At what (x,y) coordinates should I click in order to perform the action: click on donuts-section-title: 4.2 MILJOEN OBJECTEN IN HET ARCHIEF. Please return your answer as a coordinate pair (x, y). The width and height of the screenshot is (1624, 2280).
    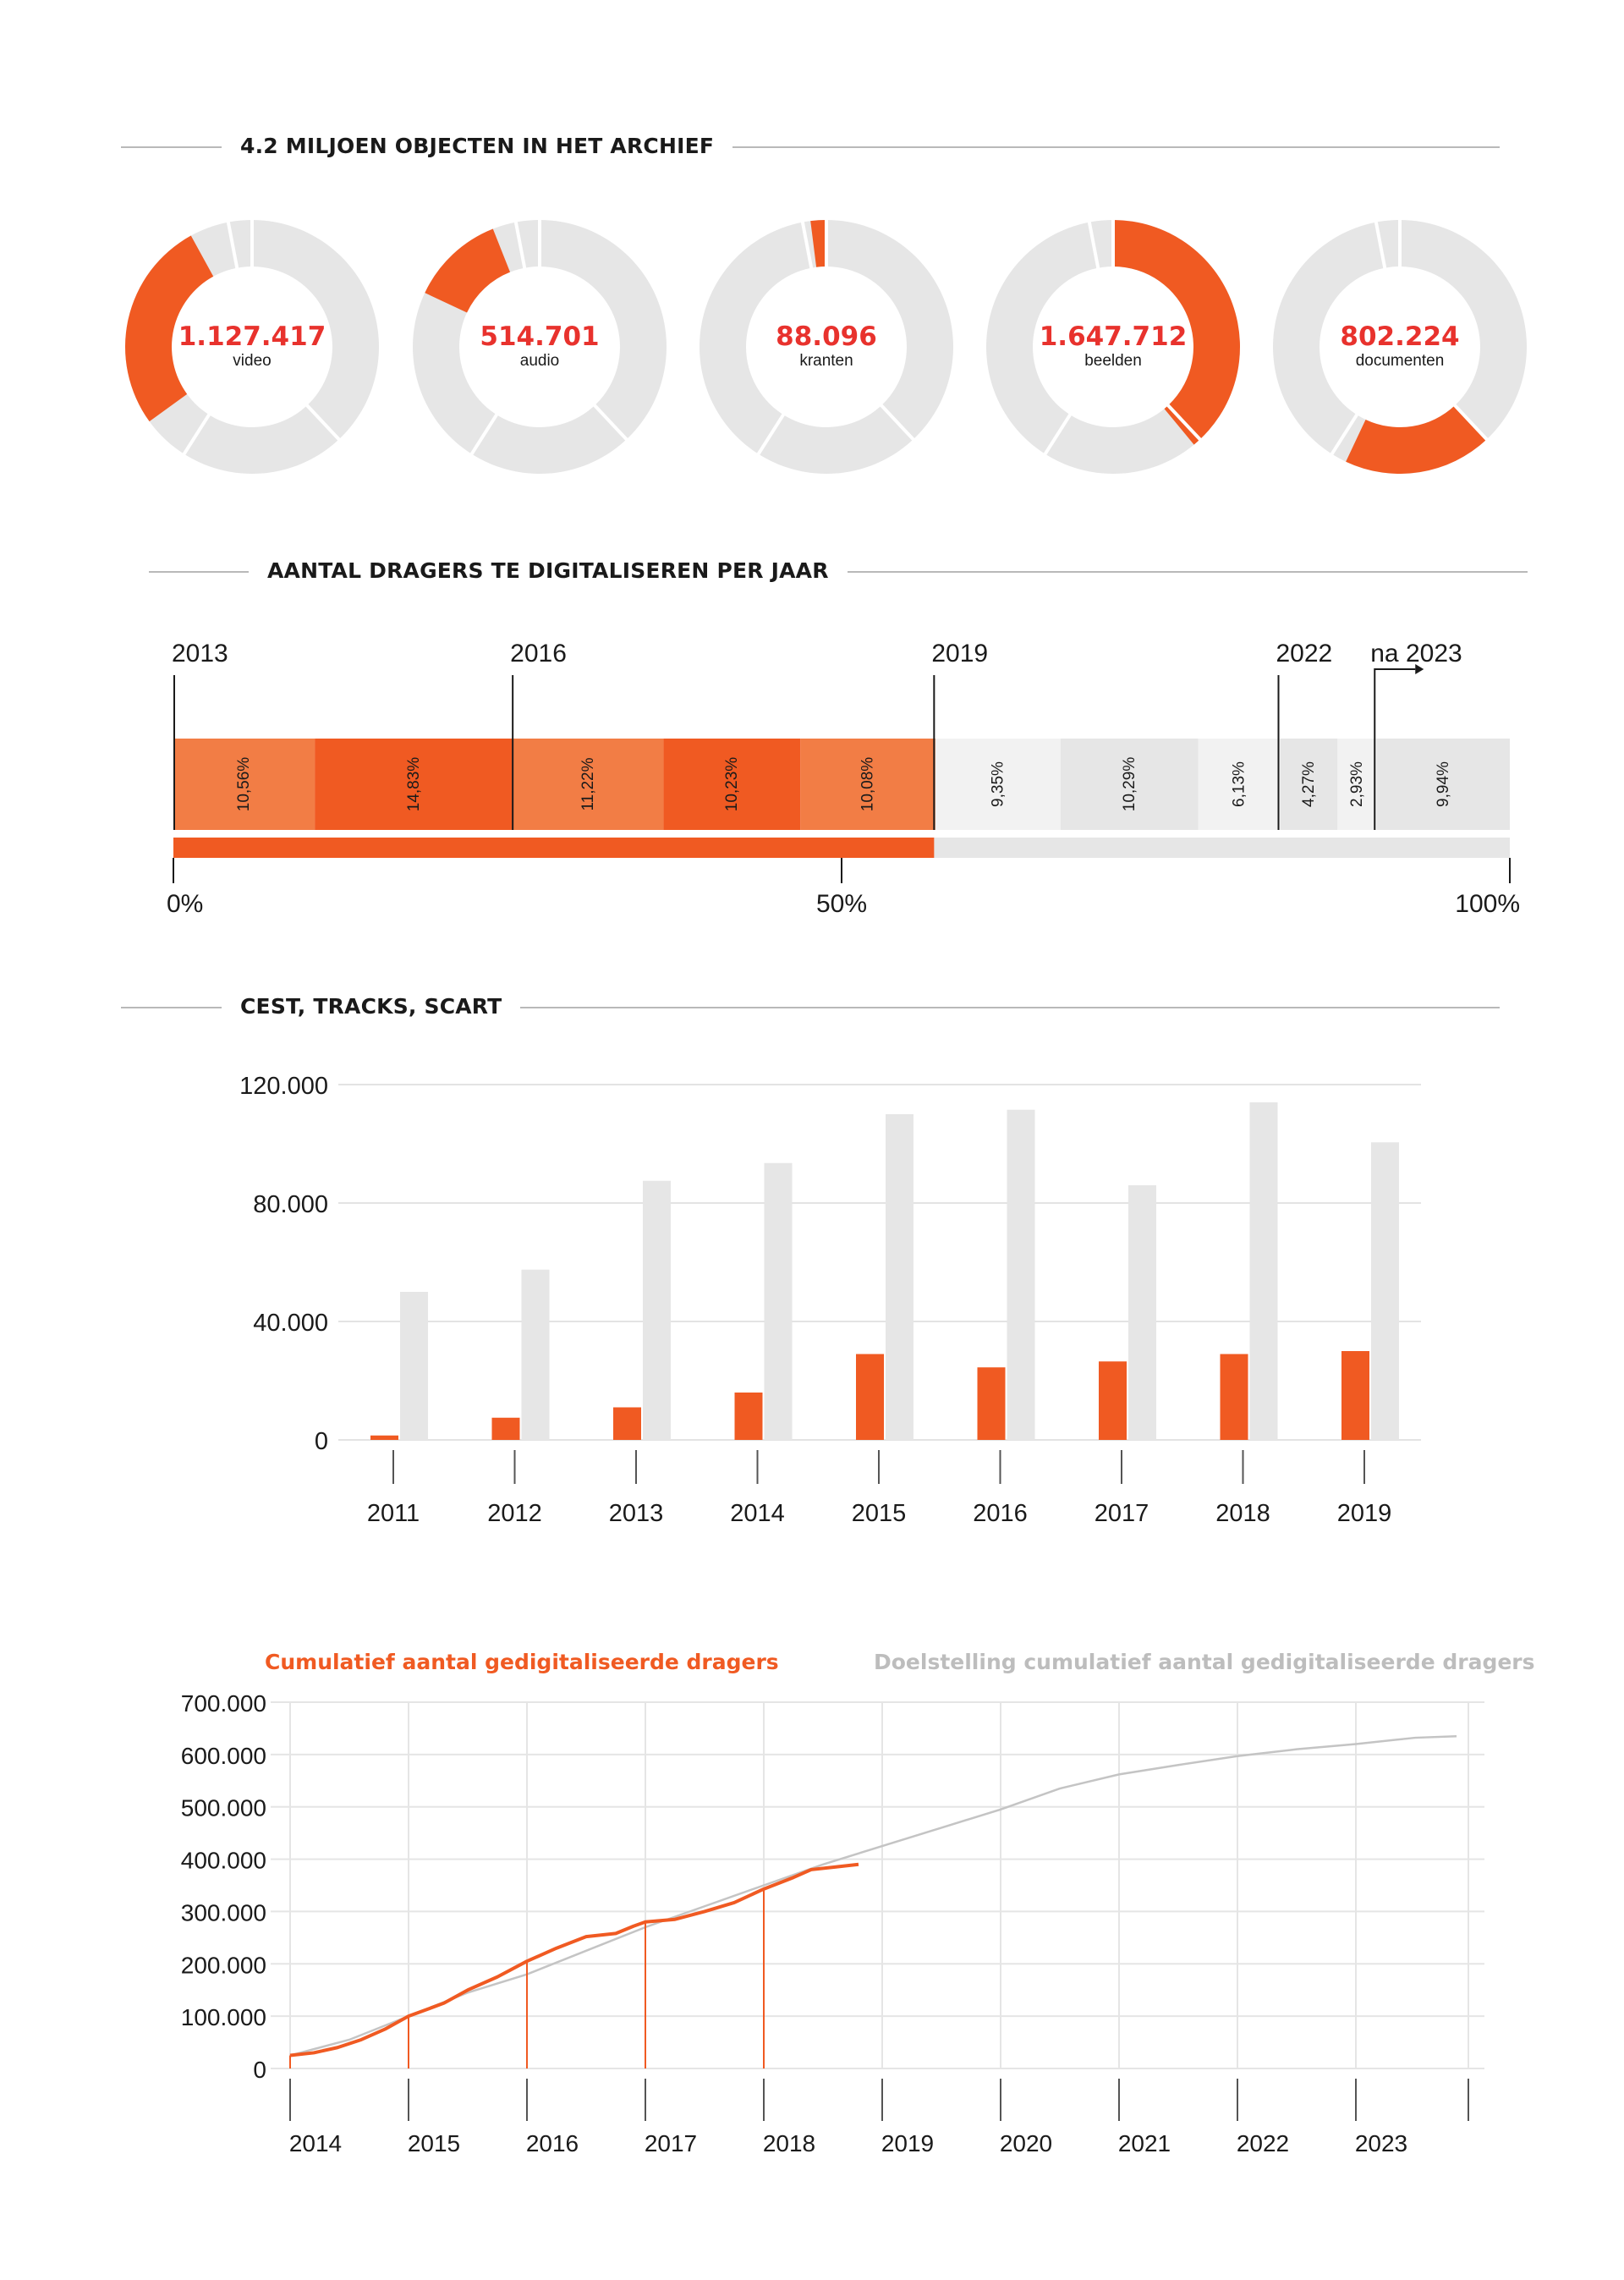
    Looking at the image, I should click on (478, 146).